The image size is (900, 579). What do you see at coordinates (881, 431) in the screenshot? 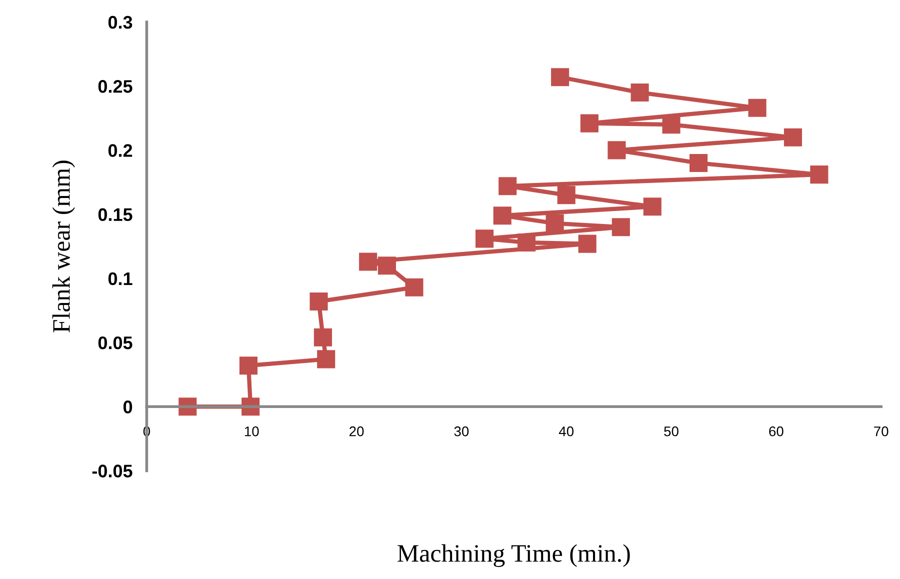
I see `x-tick-label: 70` at bounding box center [881, 431].